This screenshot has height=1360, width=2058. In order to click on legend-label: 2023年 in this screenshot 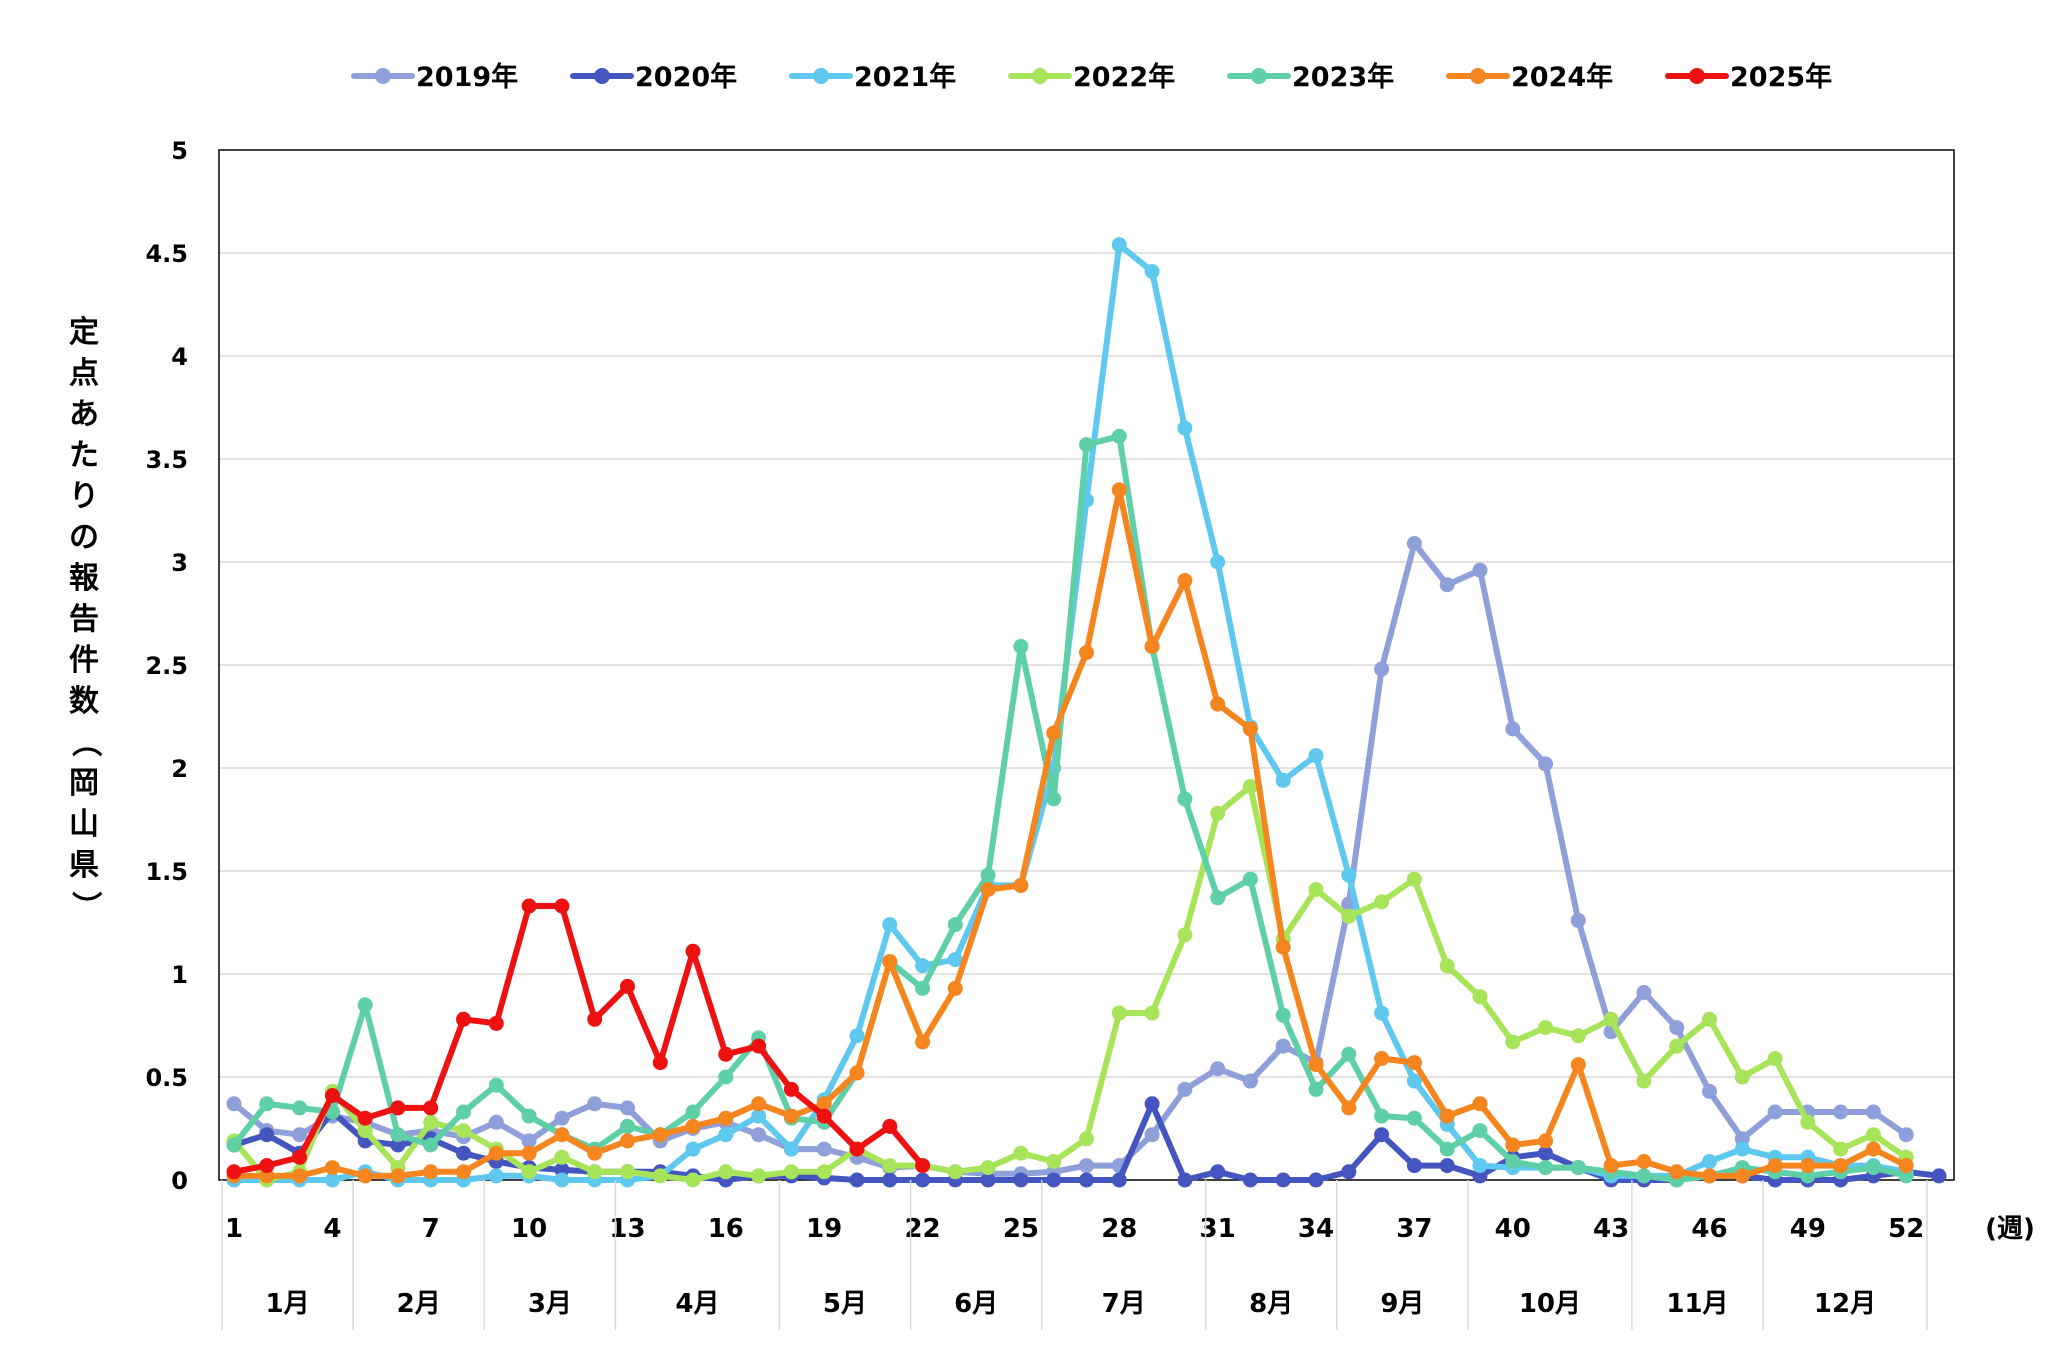, I will do `click(1343, 77)`.